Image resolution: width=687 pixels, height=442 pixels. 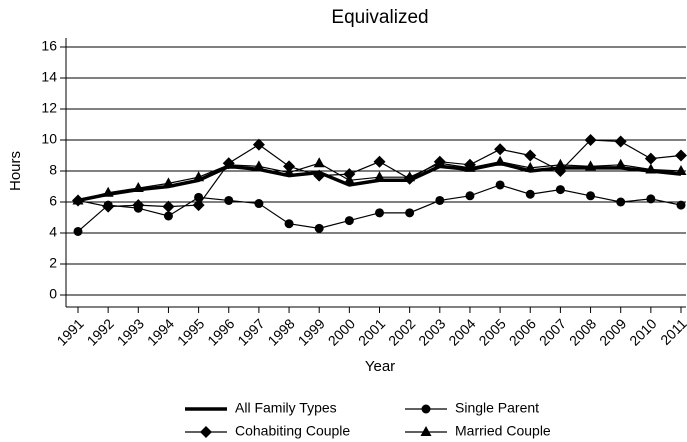 What do you see at coordinates (582, 331) in the screenshot?
I see `x-tick-label: 2008` at bounding box center [582, 331].